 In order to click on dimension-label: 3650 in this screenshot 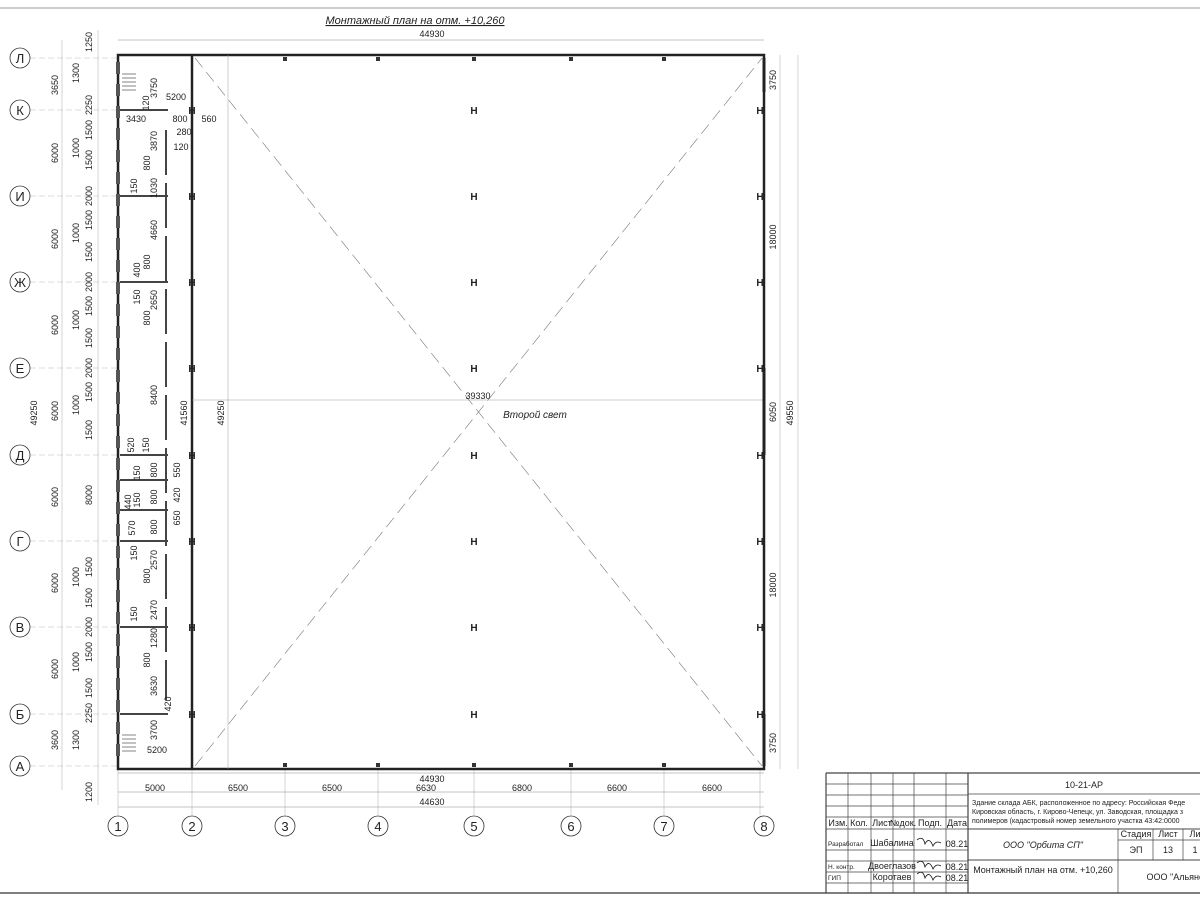, I will do `click(55, 85)`.